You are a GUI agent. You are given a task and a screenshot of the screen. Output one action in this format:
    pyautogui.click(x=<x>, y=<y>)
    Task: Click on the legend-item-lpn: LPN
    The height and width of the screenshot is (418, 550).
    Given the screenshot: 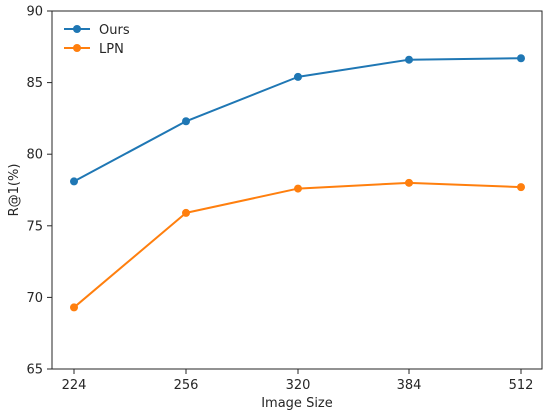 What is the action you would take?
    pyautogui.click(x=94, y=49)
    